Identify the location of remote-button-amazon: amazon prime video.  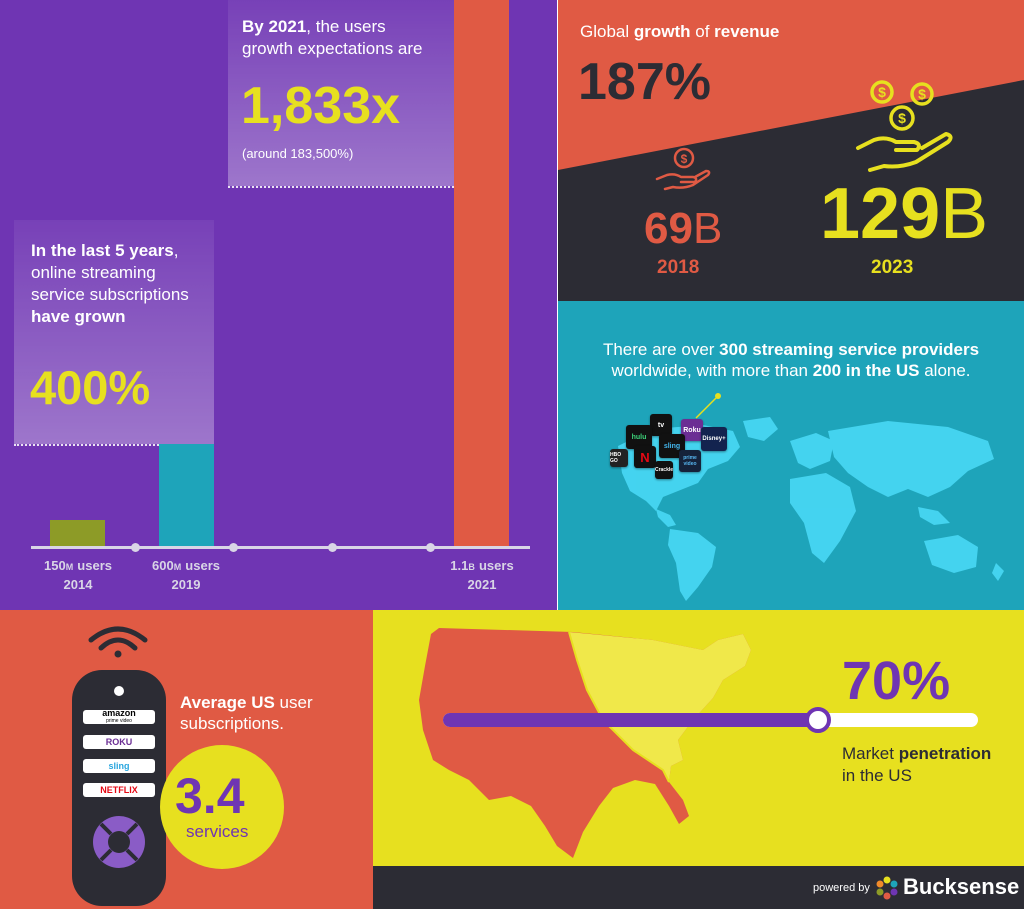
(119, 716).